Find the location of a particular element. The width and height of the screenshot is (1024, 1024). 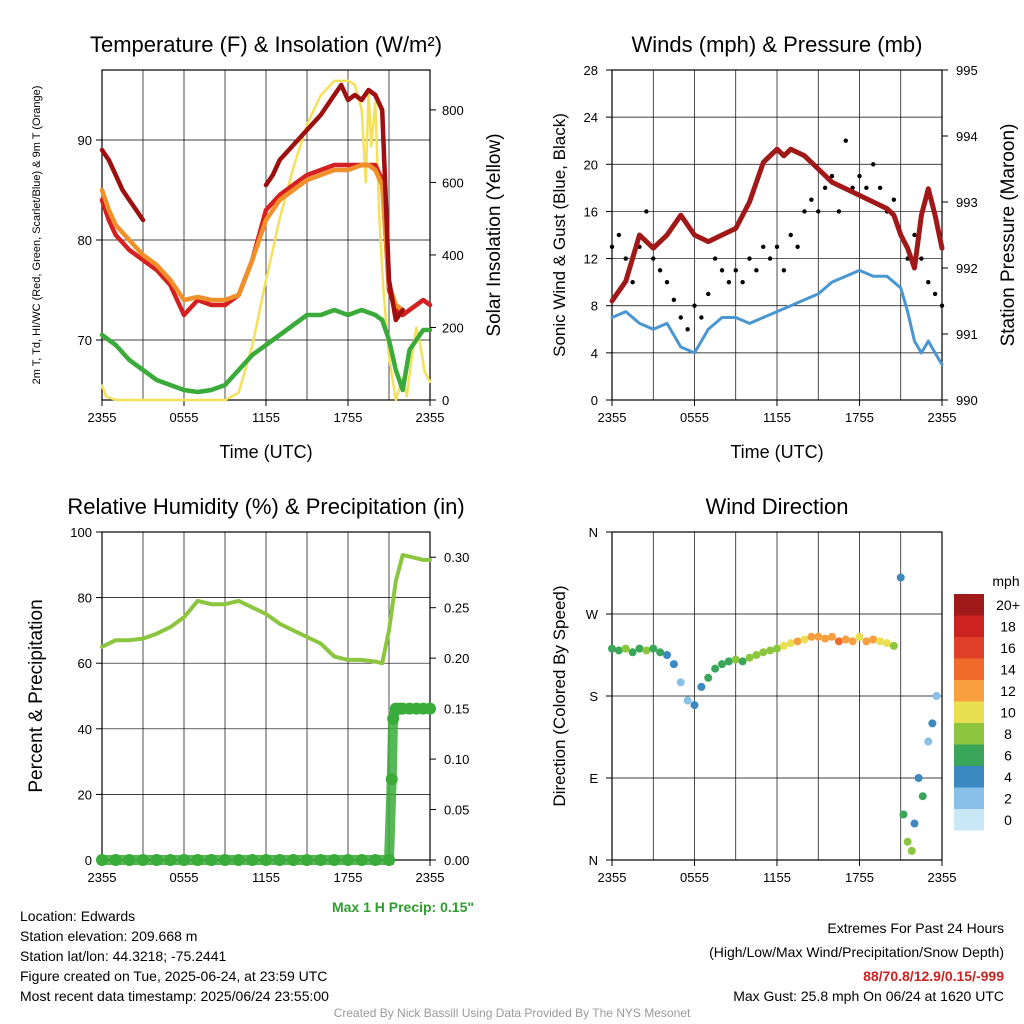

wind-y-tick-label: 24 is located at coordinates (591, 117).